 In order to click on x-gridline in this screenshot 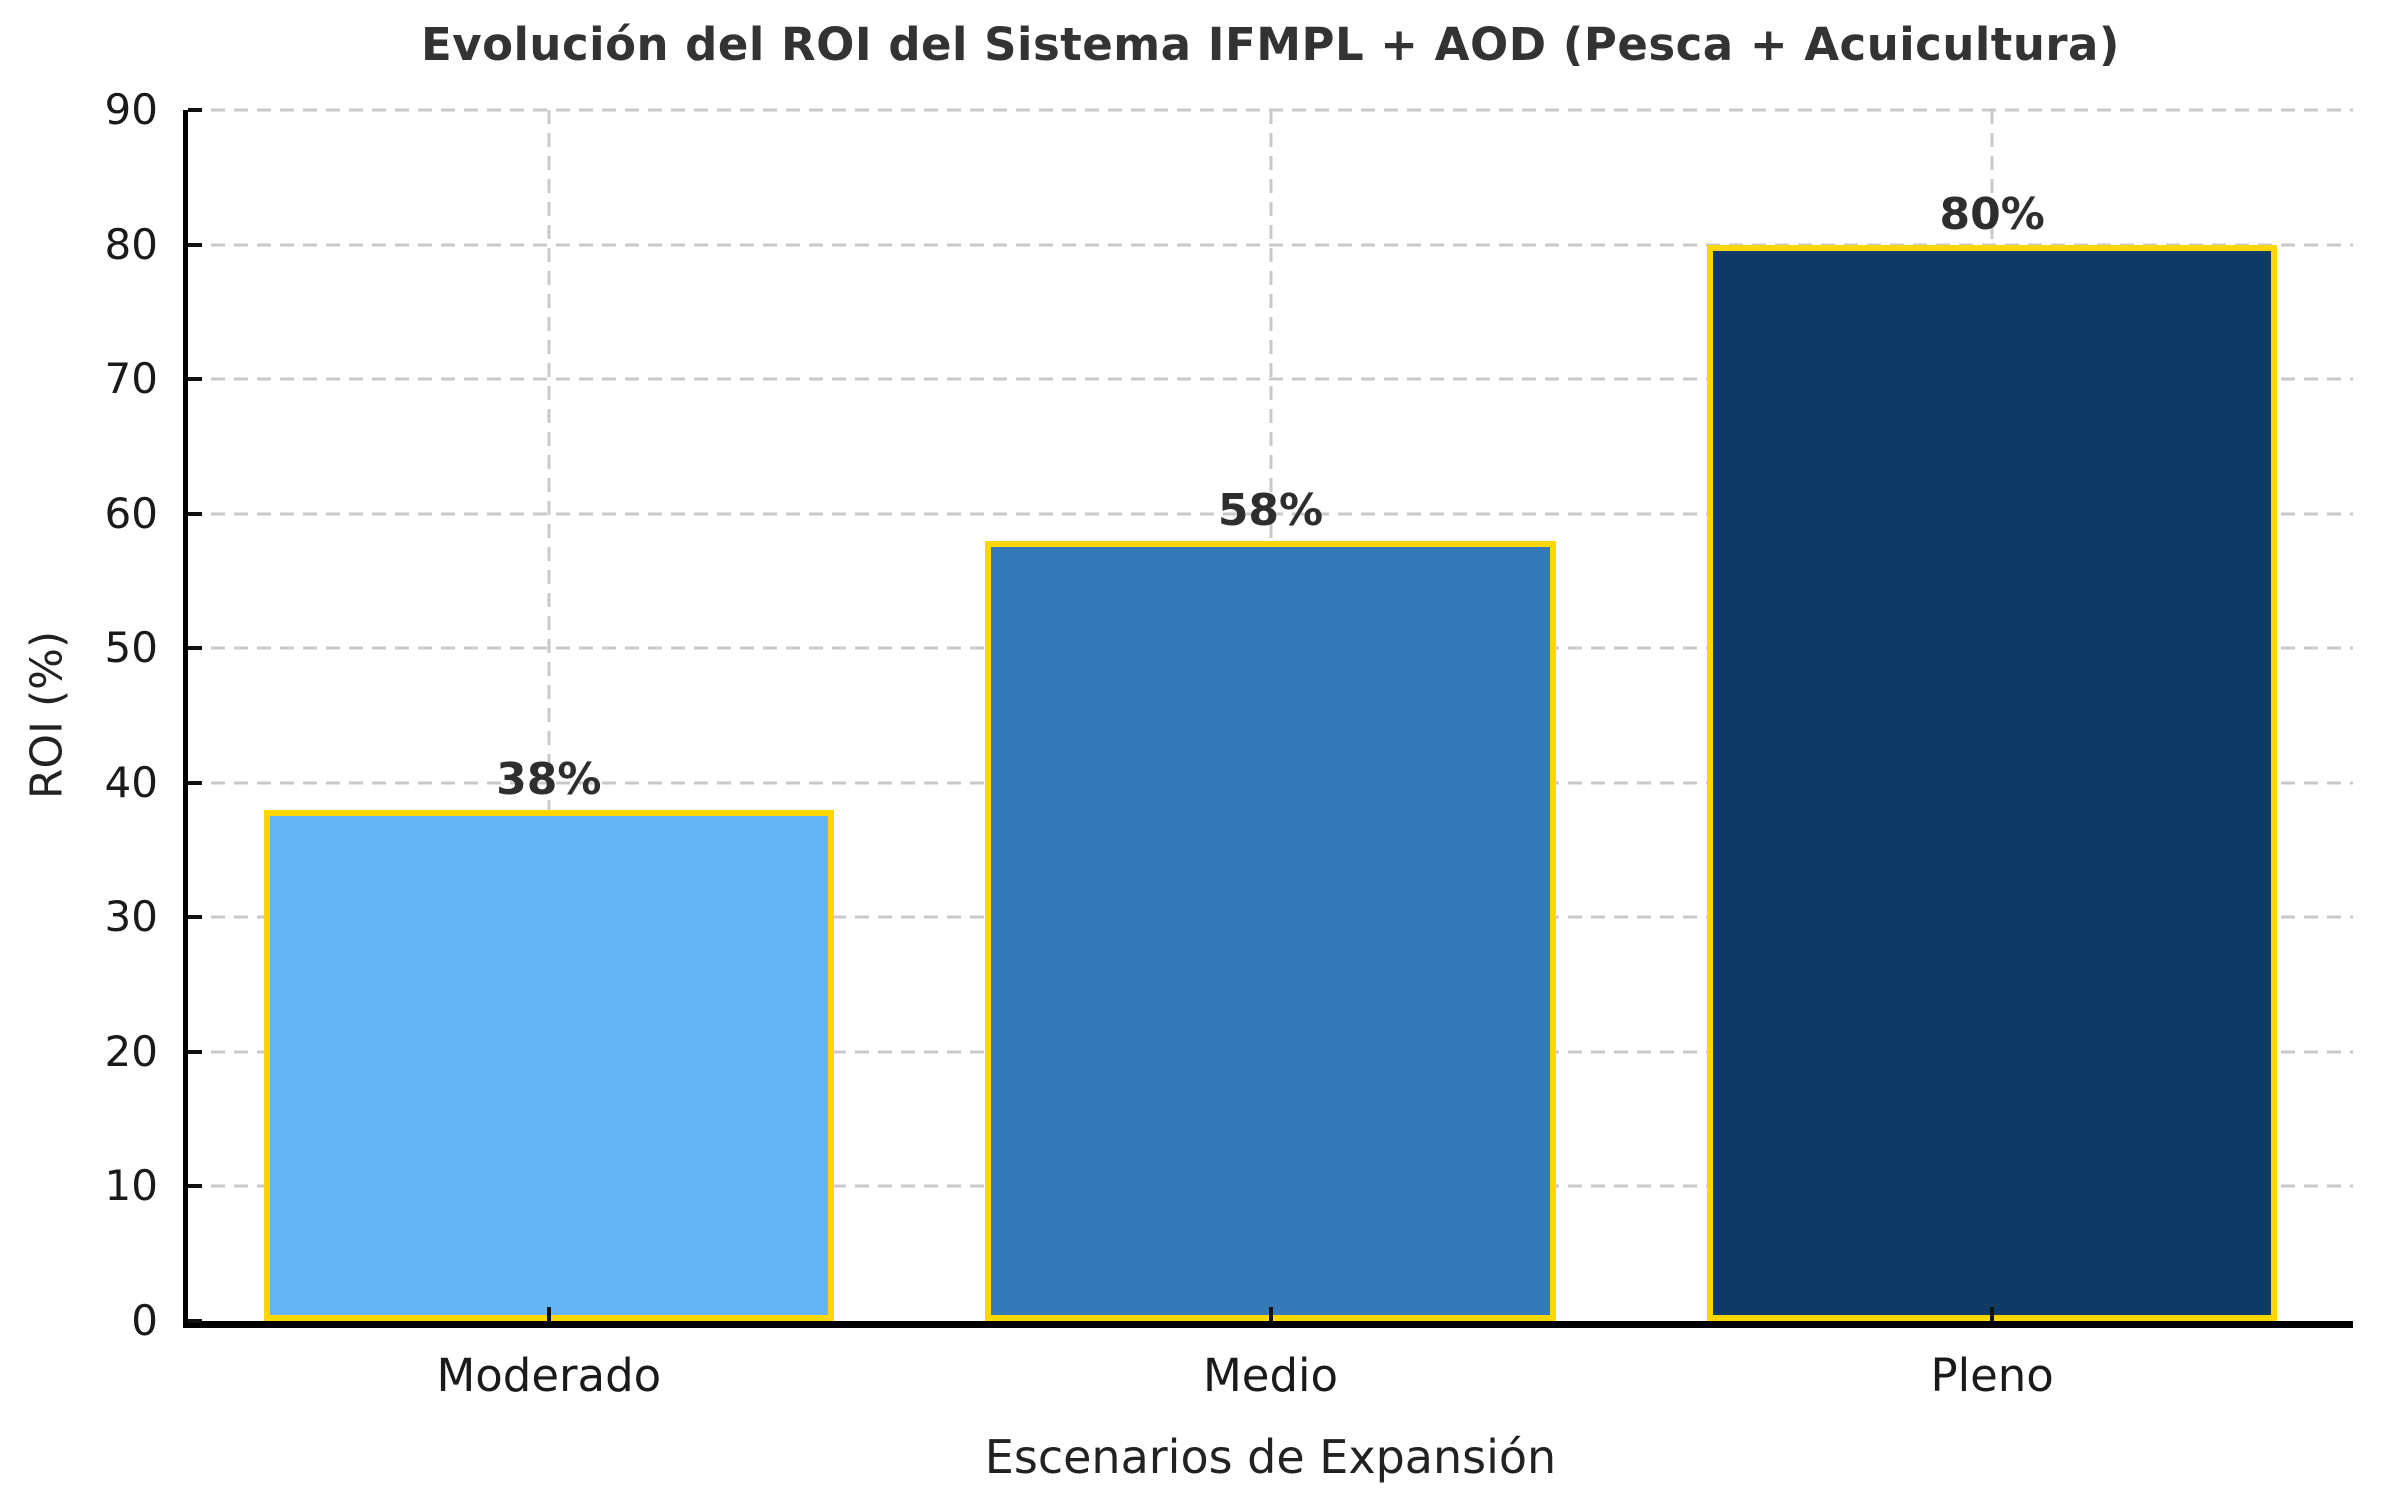, I will do `click(549, 715)`.